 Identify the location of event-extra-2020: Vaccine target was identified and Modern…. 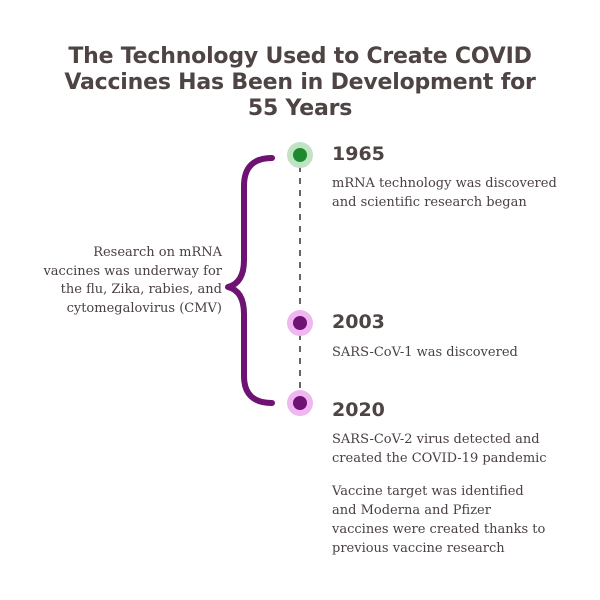
(438, 520).